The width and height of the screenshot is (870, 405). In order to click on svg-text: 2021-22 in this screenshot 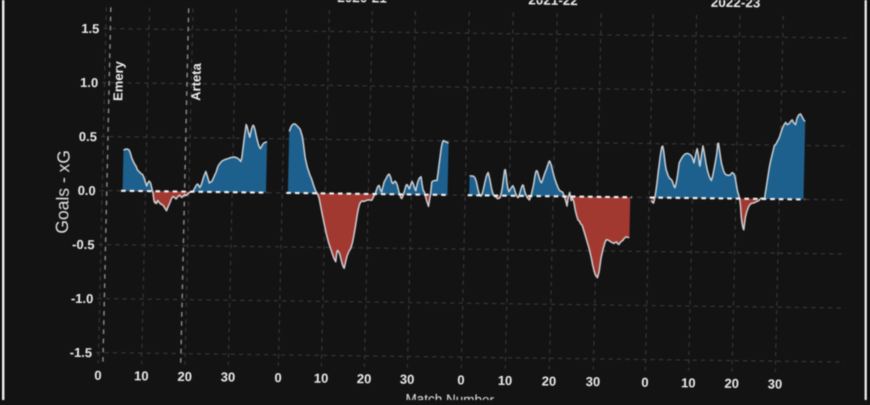, I will do `click(553, 4)`.